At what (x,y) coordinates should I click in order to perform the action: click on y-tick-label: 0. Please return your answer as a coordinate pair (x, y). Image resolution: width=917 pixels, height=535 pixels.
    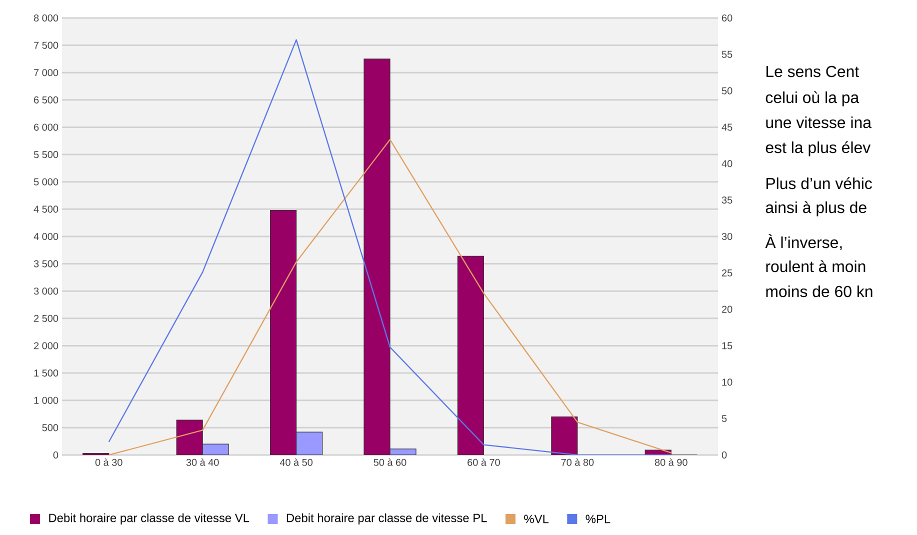
    Looking at the image, I should click on (55, 455).